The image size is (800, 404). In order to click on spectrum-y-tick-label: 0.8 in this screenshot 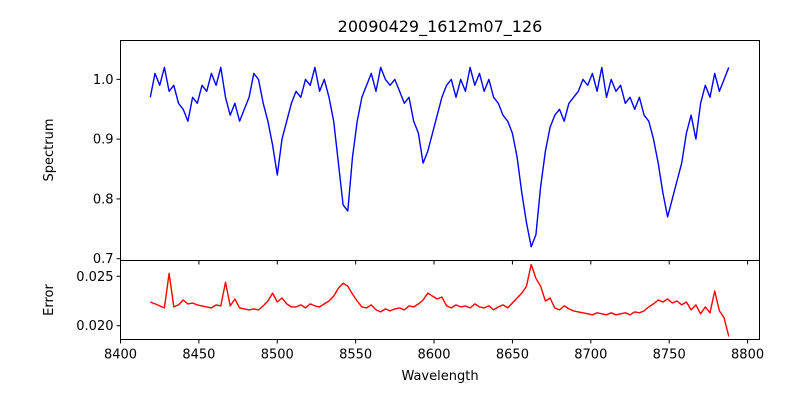, I will do `click(103, 199)`.